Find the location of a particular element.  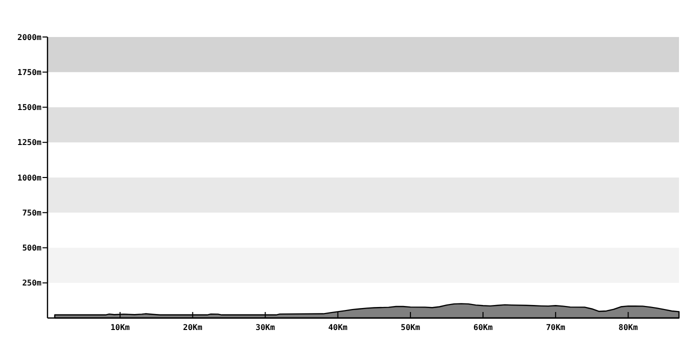

x-tick-label: 50Km is located at coordinates (410, 327).